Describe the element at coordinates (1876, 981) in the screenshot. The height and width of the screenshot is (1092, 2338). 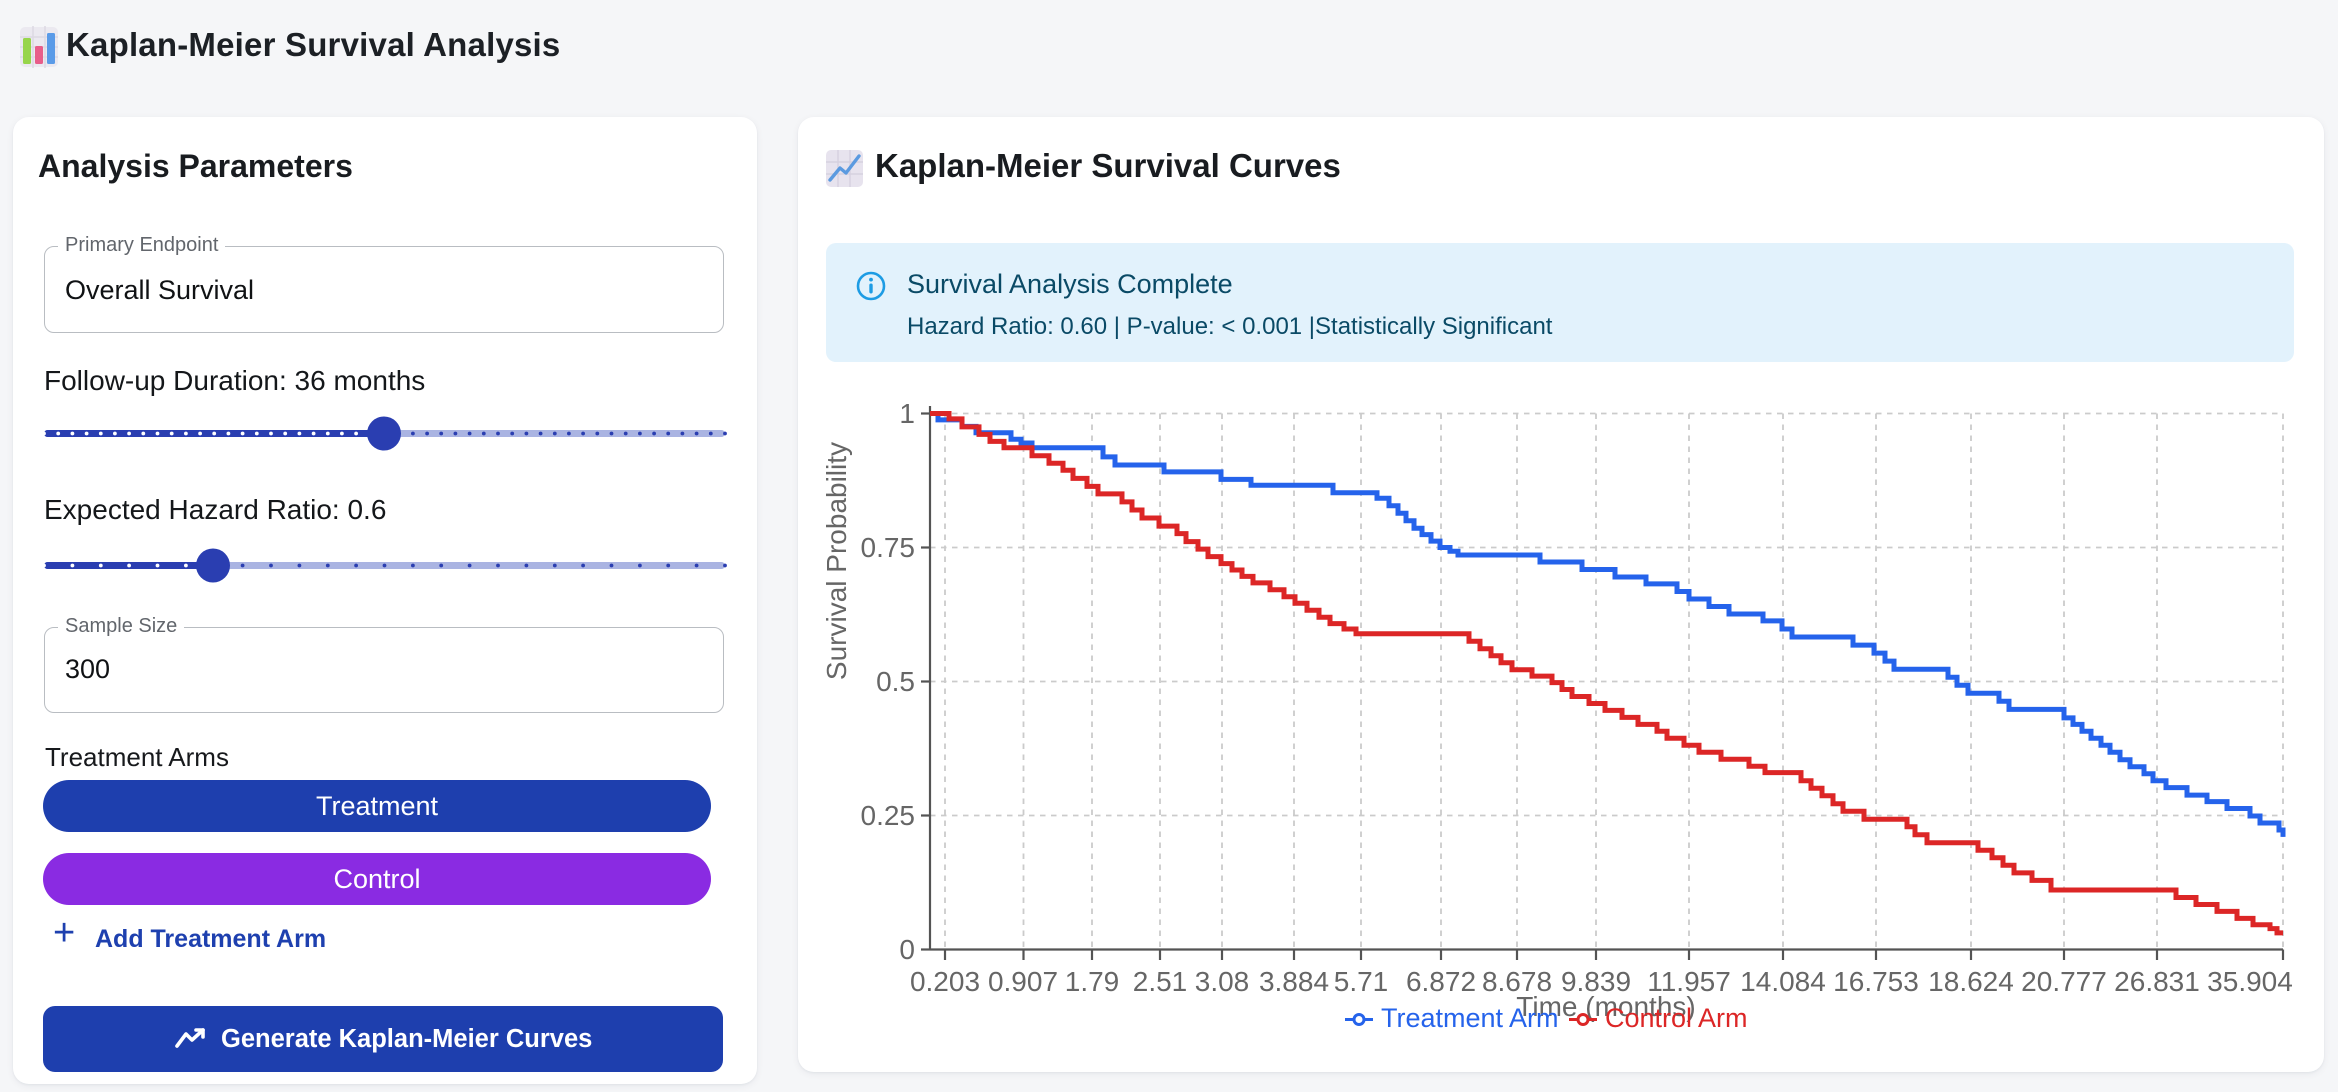
I see `svg-text: 16.753` at that location.